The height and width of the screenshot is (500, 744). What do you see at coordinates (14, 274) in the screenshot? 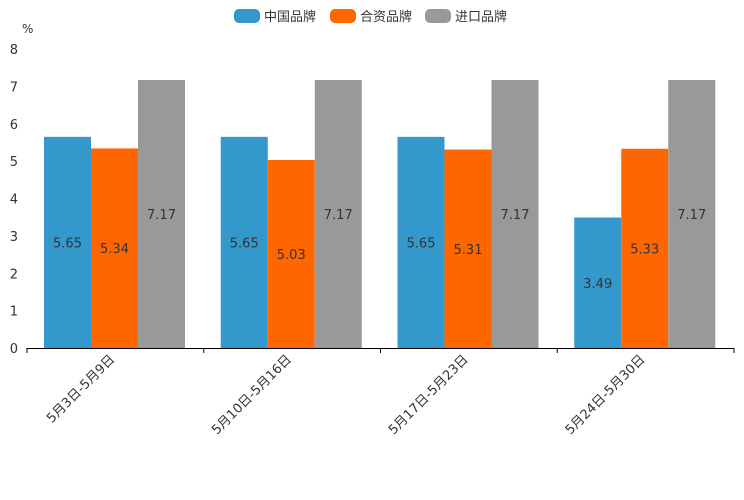
I see `y-tick-label: 2` at bounding box center [14, 274].